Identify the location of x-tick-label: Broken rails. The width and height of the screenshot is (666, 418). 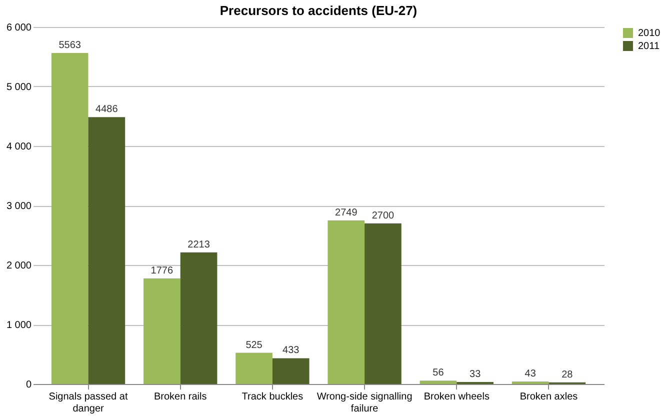
(180, 397).